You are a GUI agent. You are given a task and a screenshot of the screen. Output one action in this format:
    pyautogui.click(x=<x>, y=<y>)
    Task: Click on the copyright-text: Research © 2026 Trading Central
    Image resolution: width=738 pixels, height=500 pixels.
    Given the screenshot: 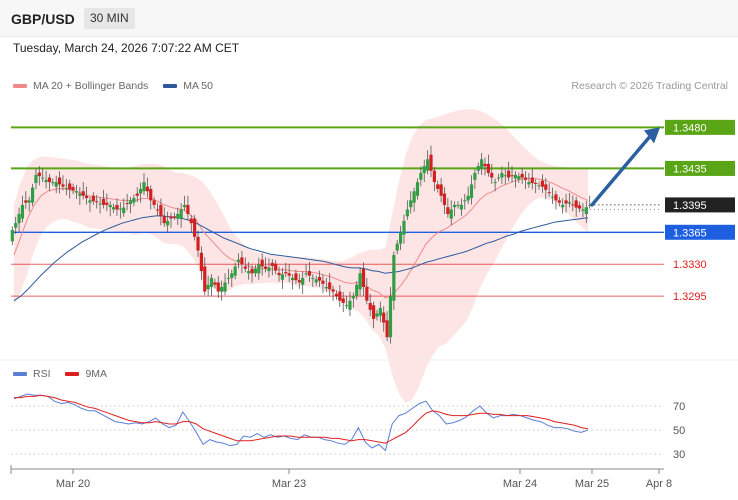 What is the action you would take?
    pyautogui.click(x=649, y=86)
    